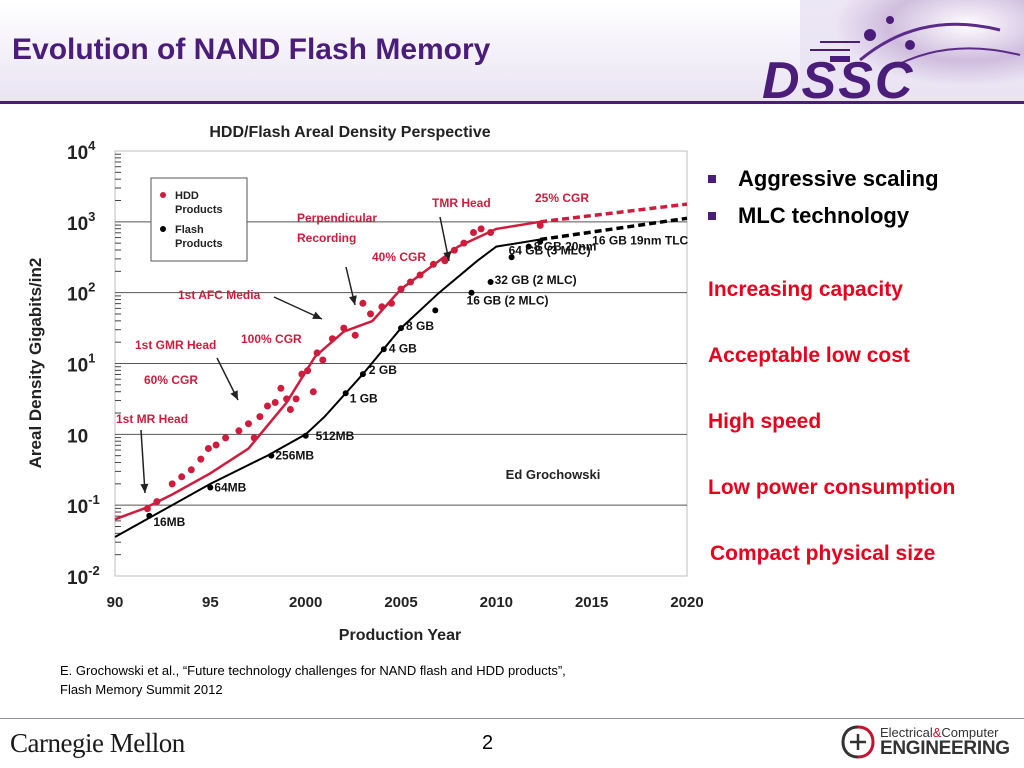 This screenshot has width=1024, height=768. I want to click on y-tick-label: 10⁻², so click(83, 576).